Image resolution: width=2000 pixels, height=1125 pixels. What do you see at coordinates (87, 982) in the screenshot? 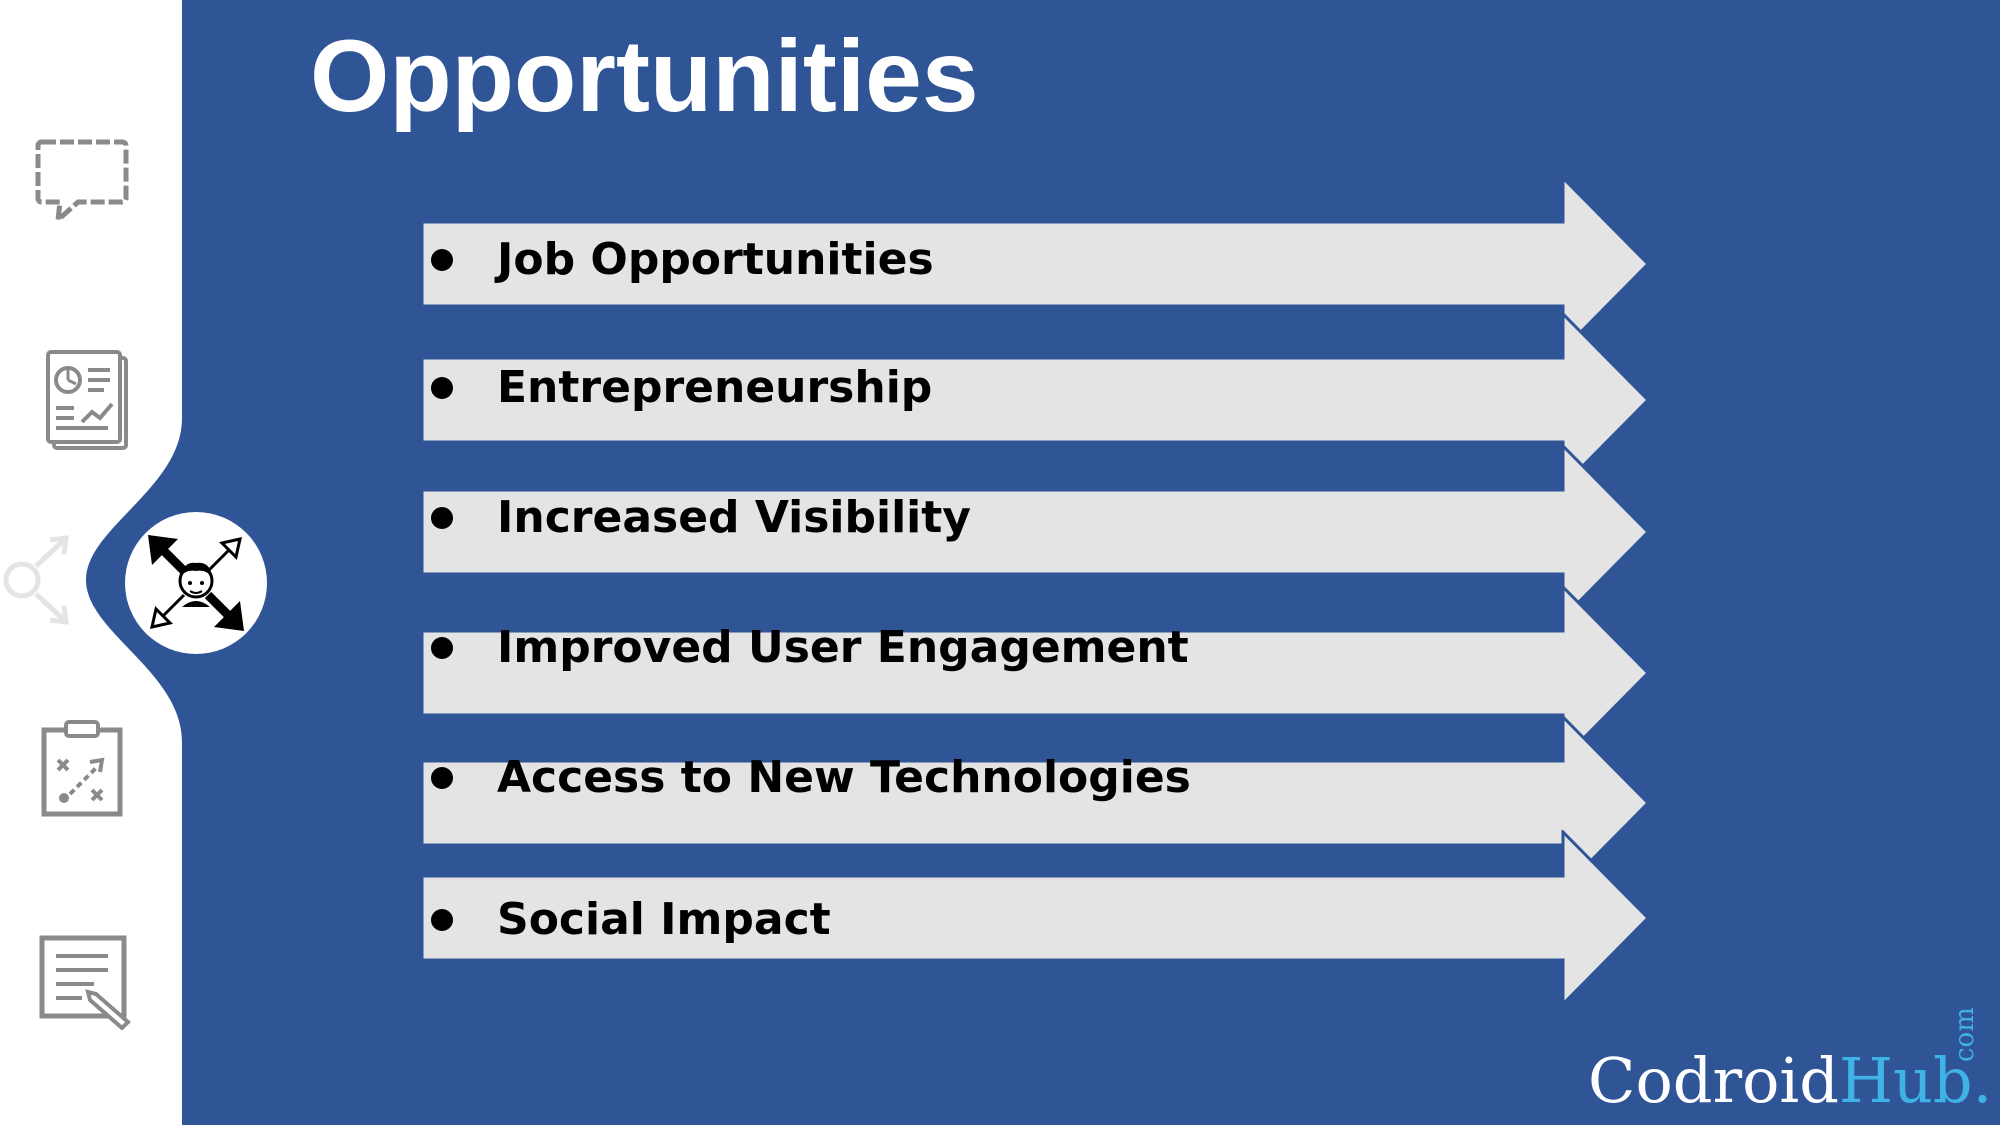
I see `edit-document-icon` at bounding box center [87, 982].